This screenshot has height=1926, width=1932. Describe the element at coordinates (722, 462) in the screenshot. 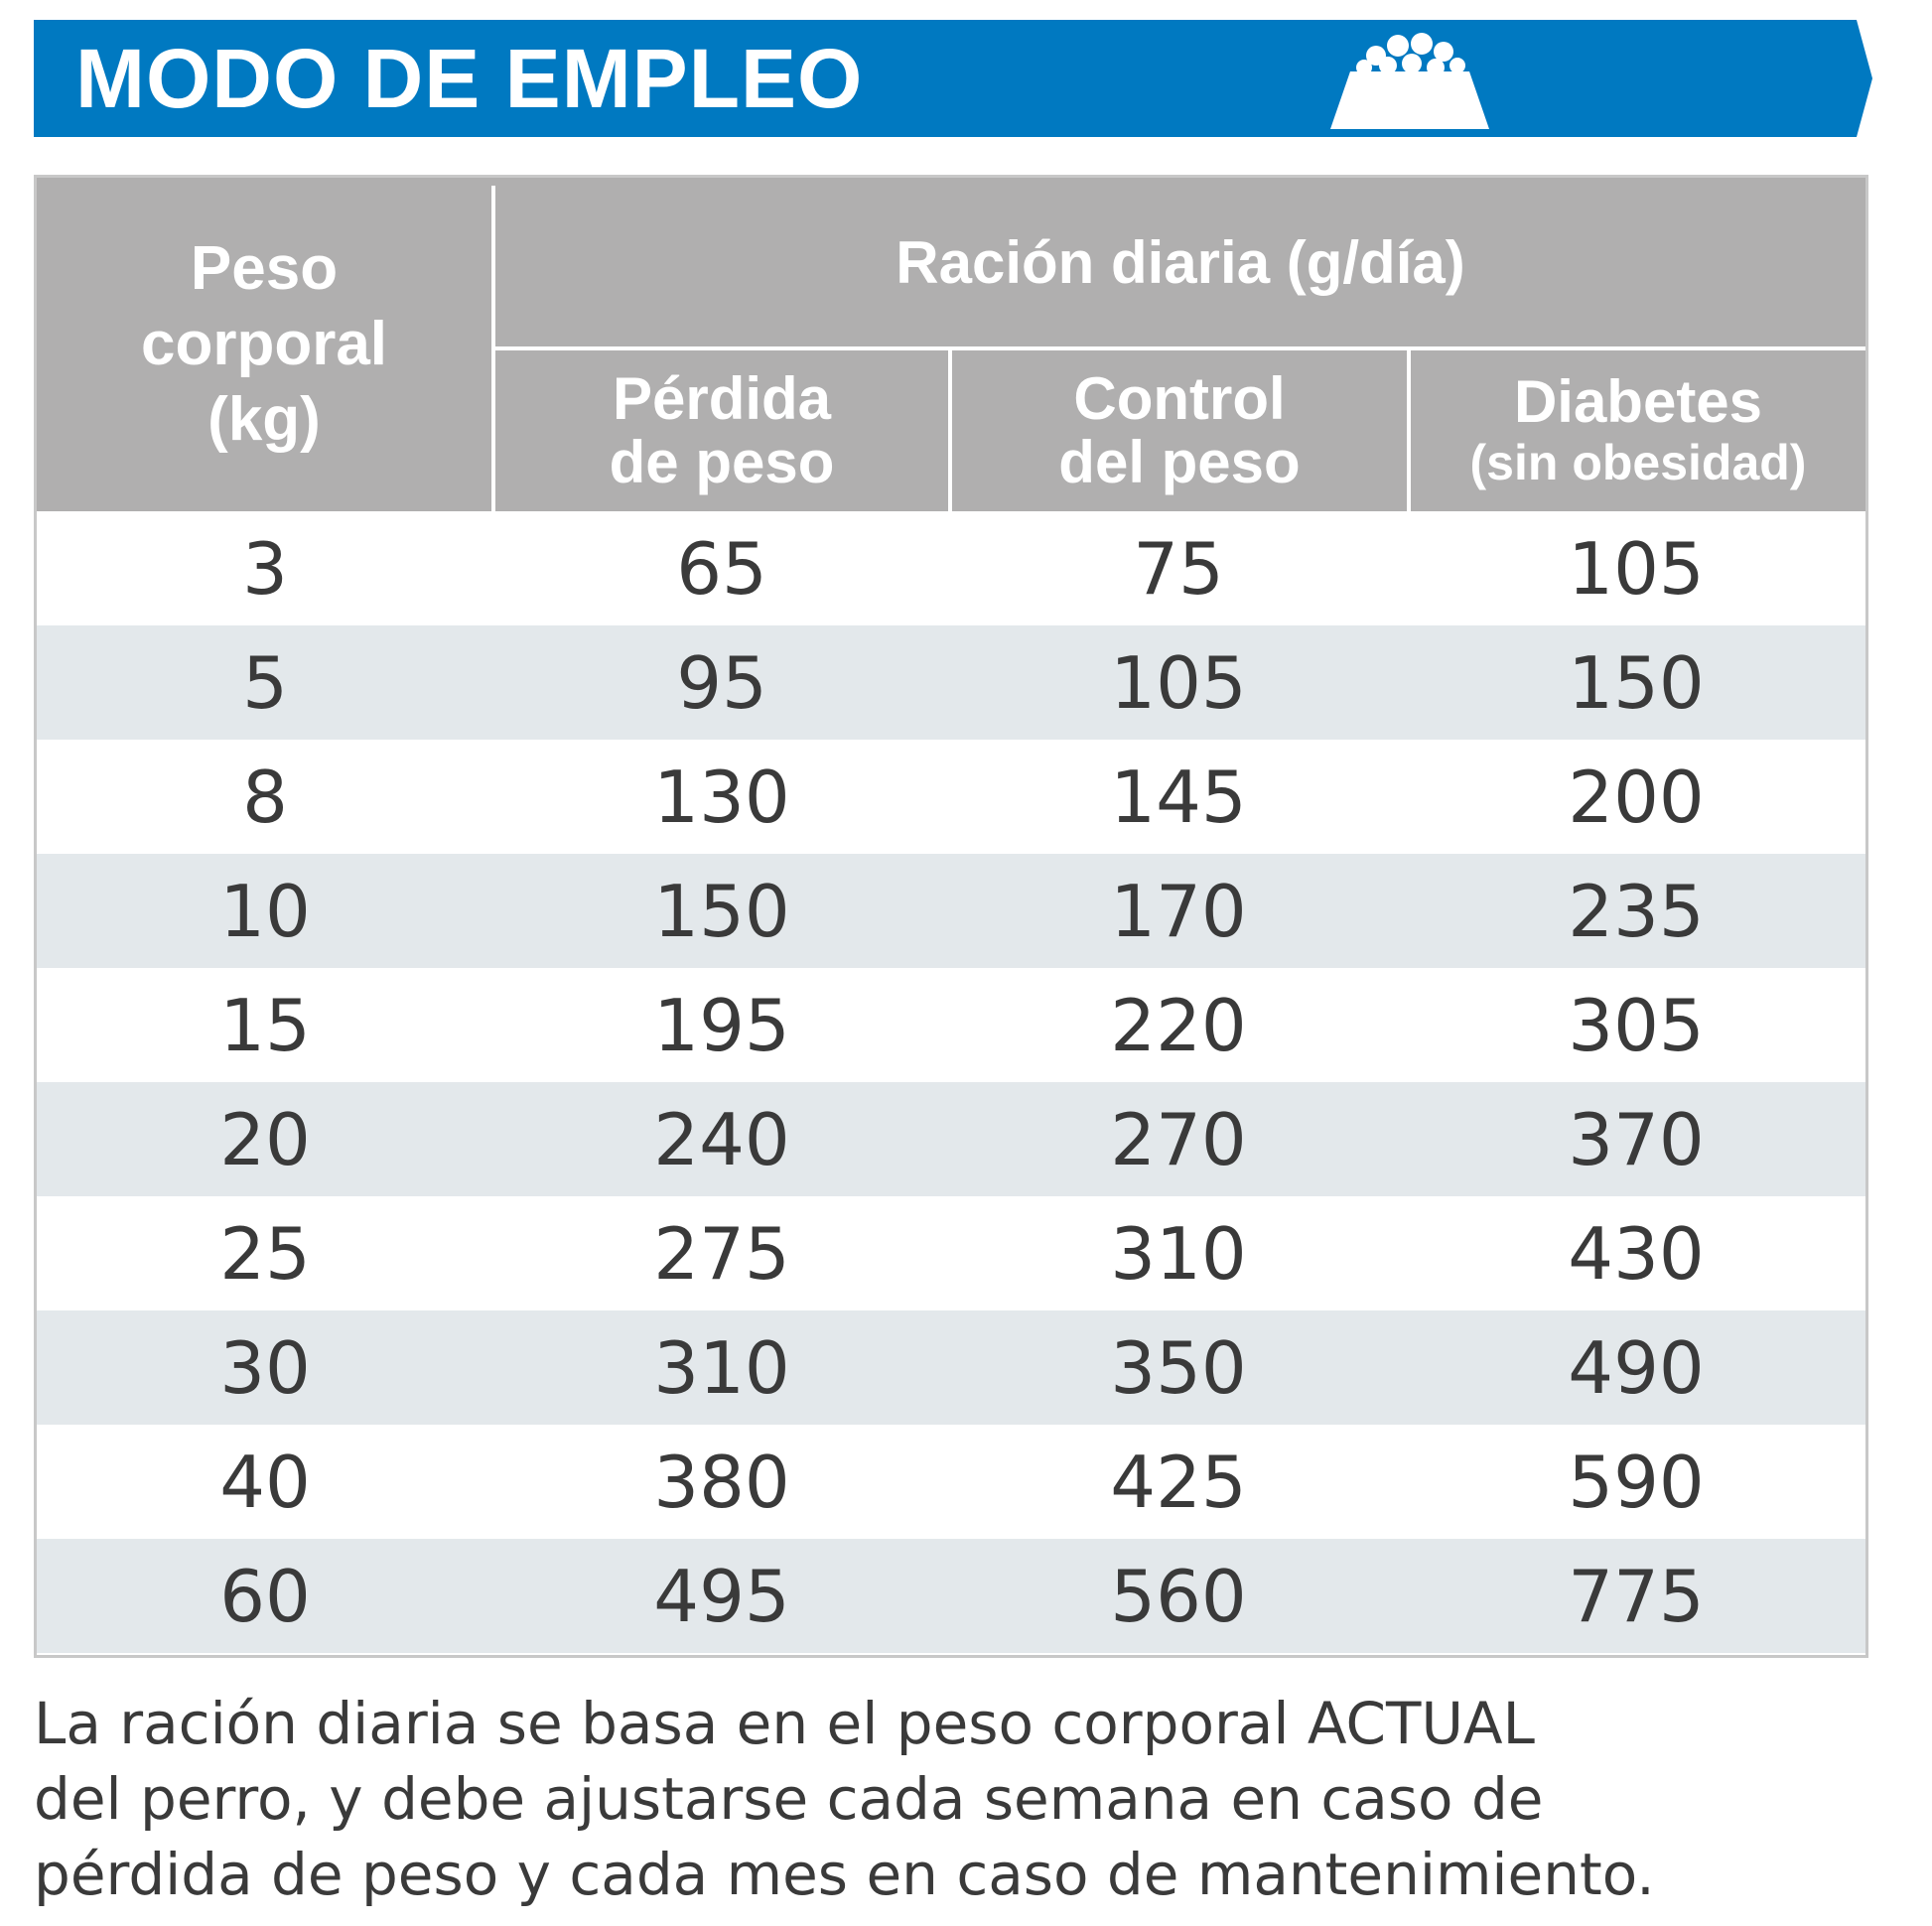

I see `header-weight-loss-line-2: de peso` at that location.